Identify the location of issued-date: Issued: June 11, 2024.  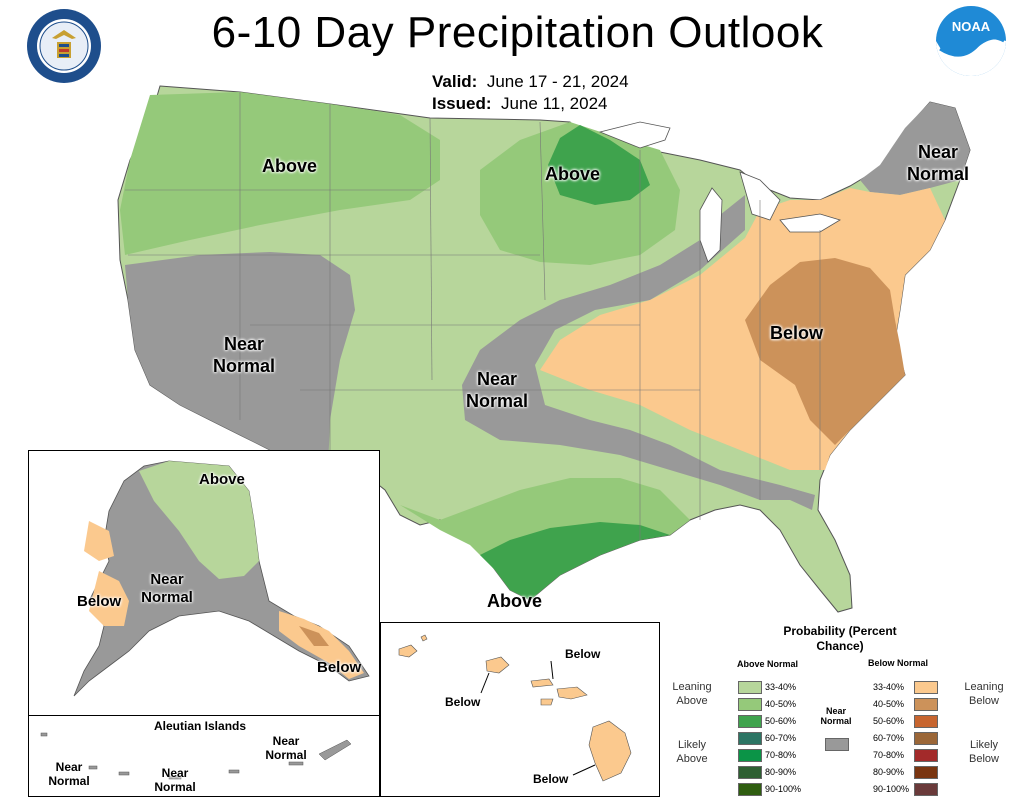
(520, 103).